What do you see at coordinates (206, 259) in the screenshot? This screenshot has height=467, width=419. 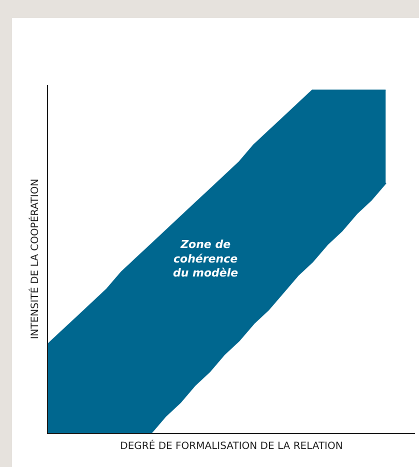 I see `annotation: Zone de cohérence du modèle` at bounding box center [206, 259].